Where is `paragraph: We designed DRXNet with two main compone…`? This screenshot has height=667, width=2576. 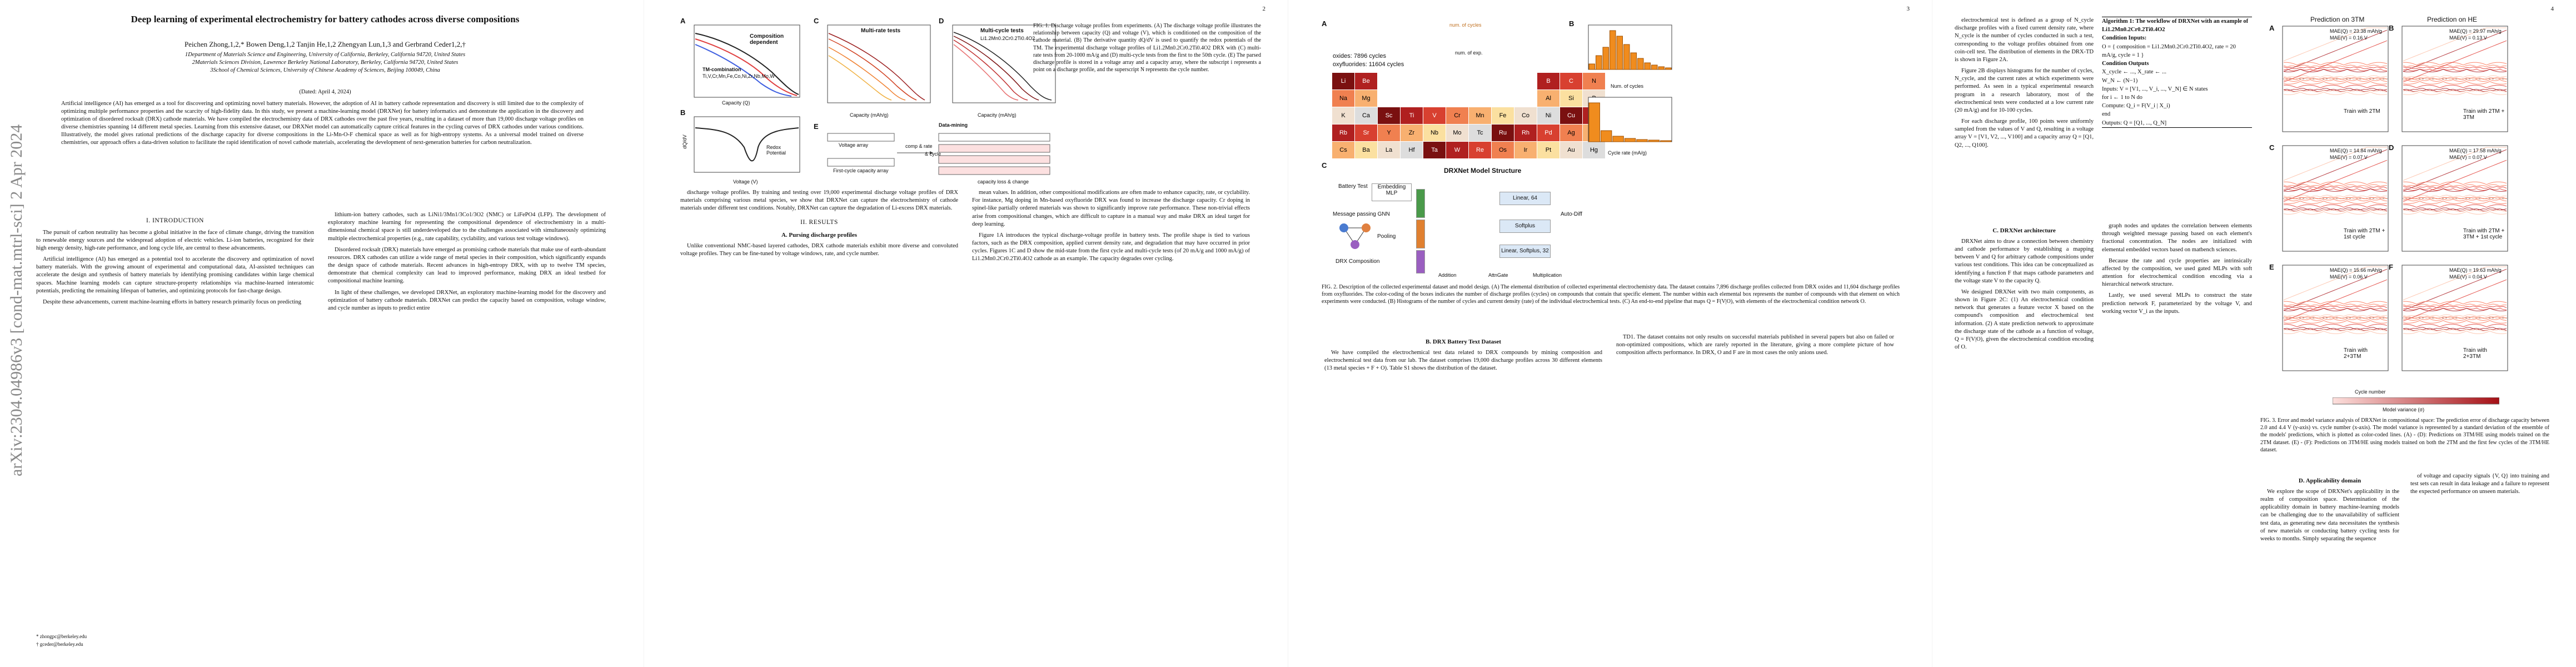 paragraph: We designed DRXNet with two main compone… is located at coordinates (2024, 319).